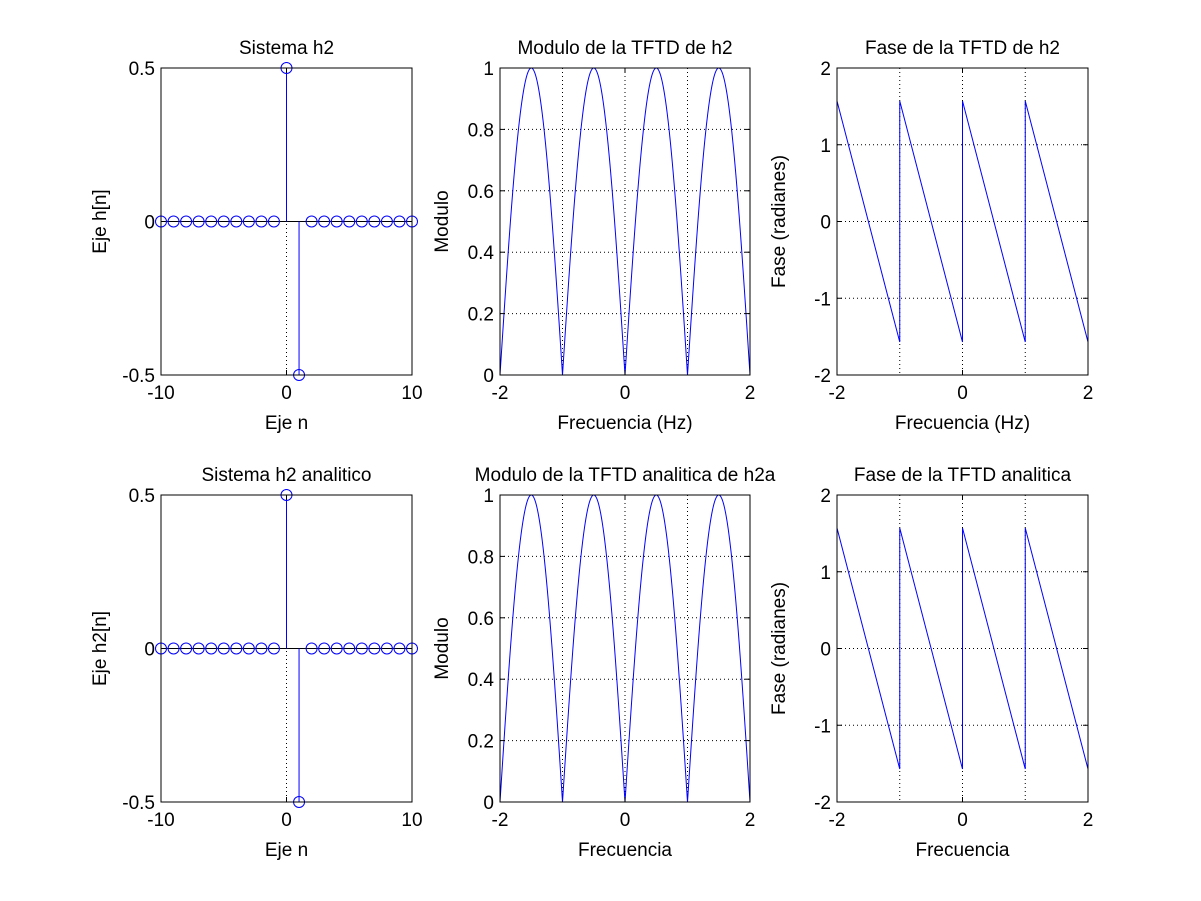 The image size is (1201, 901). I want to click on subplot-title: Modulo de la TFTD analitica de h2a, so click(625, 475).